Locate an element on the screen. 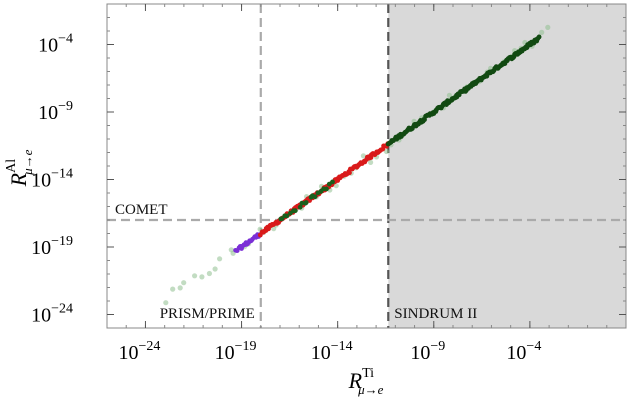 Image resolution: width=630 pixels, height=408 pixels. y-tick-label: 10⁻⁴ is located at coordinates (55, 44).